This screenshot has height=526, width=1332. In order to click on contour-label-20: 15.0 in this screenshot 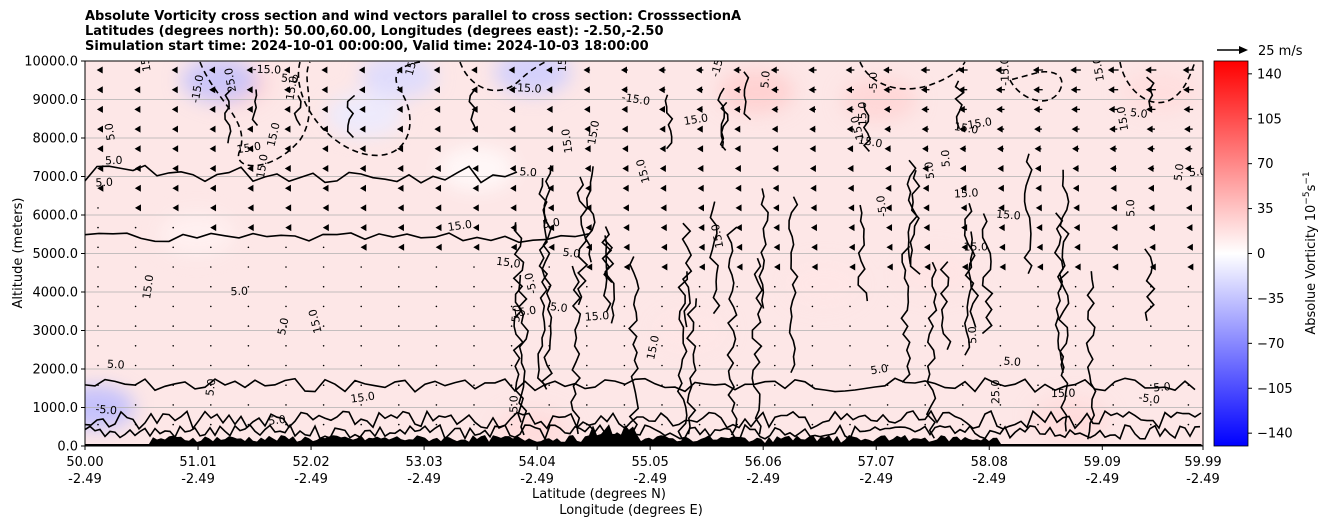, I will do `click(653, 347)`.